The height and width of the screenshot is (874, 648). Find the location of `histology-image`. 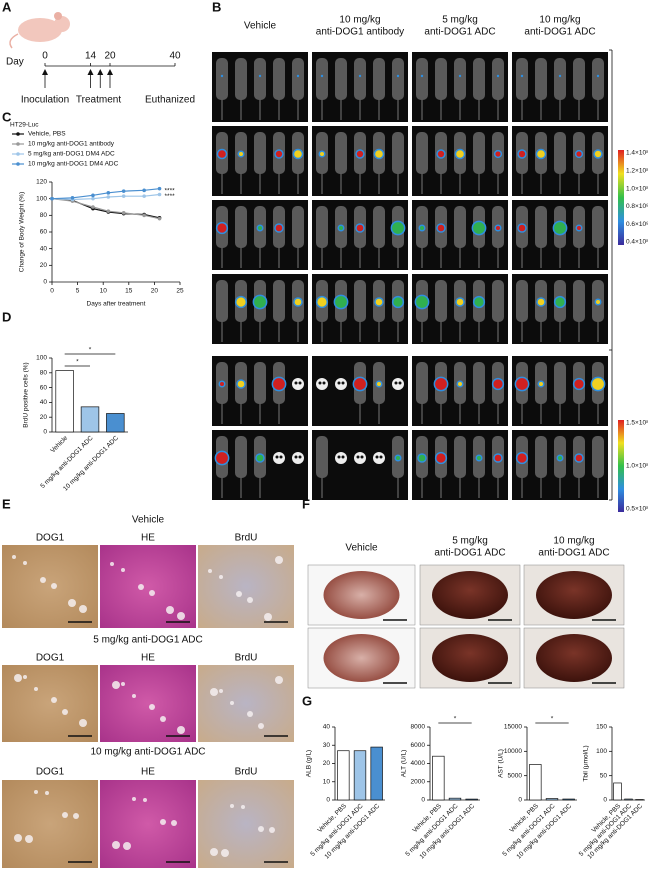

histology-image is located at coordinates (50, 824).